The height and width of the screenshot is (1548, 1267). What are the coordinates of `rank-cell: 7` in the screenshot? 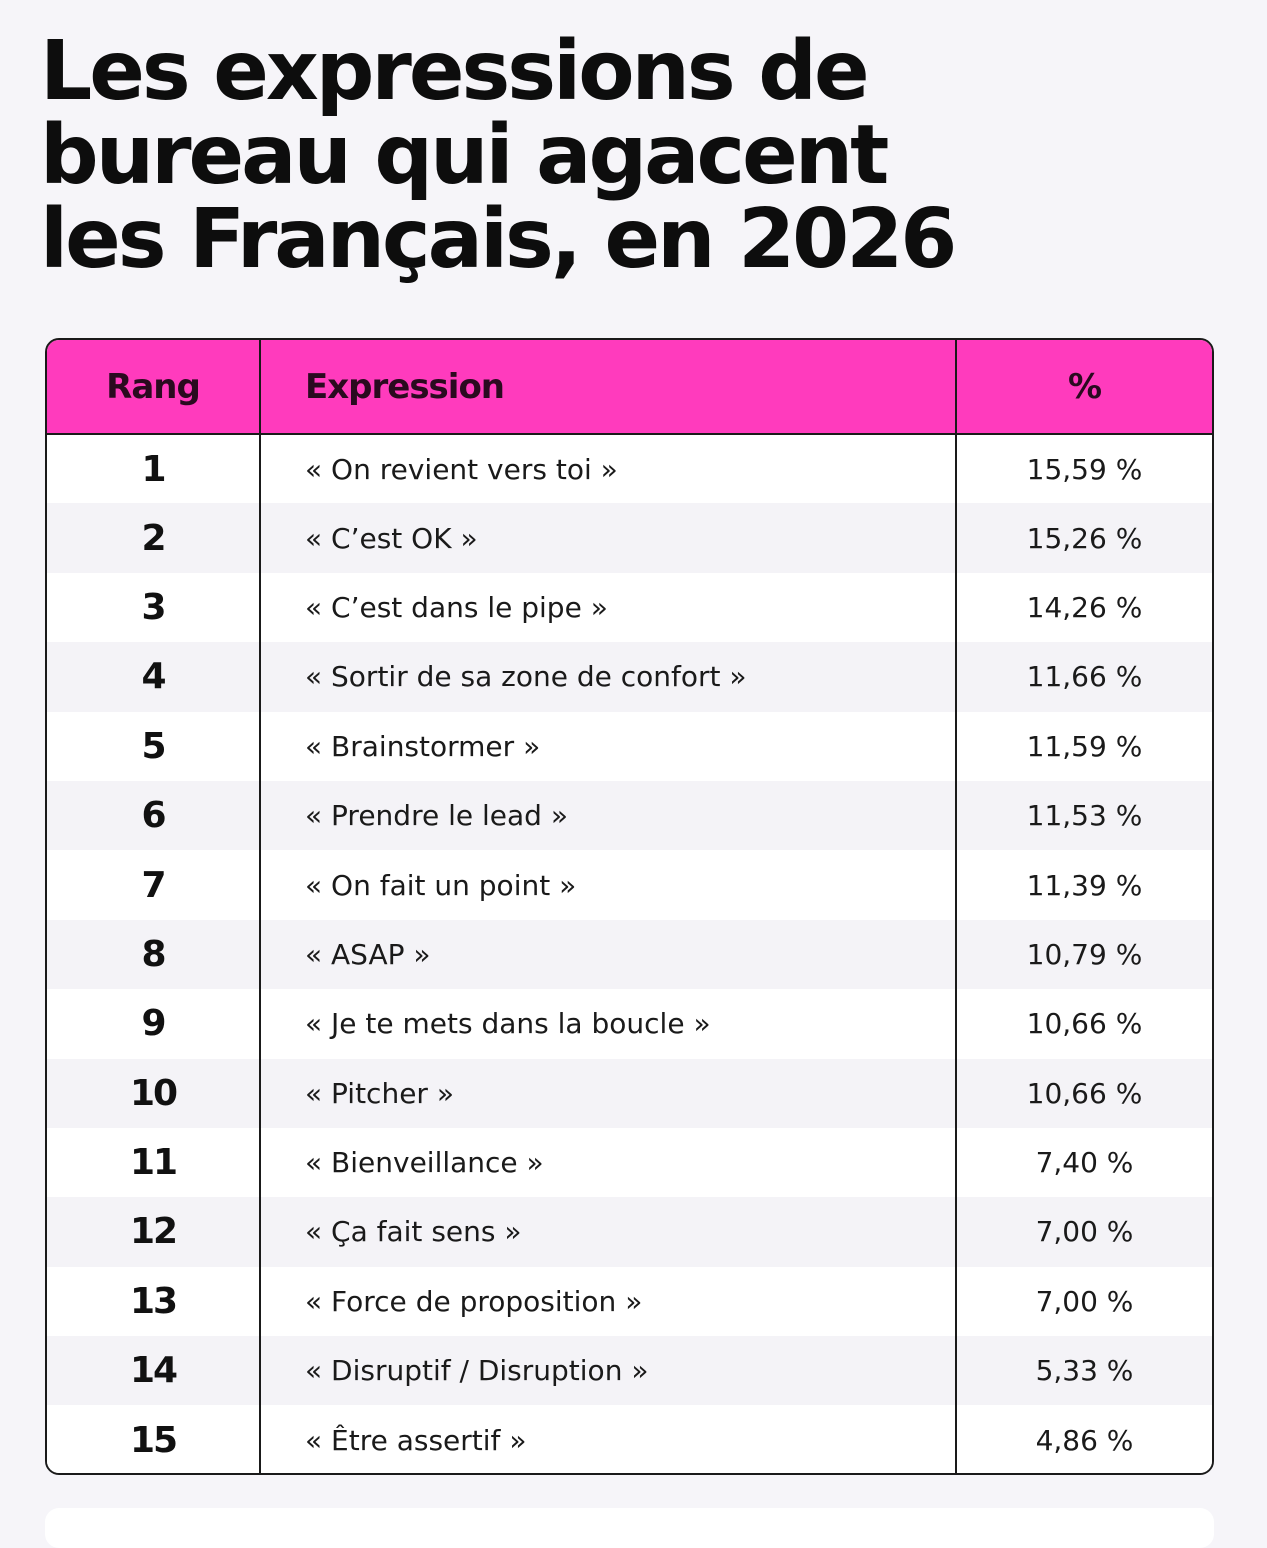 It's located at (154, 885).